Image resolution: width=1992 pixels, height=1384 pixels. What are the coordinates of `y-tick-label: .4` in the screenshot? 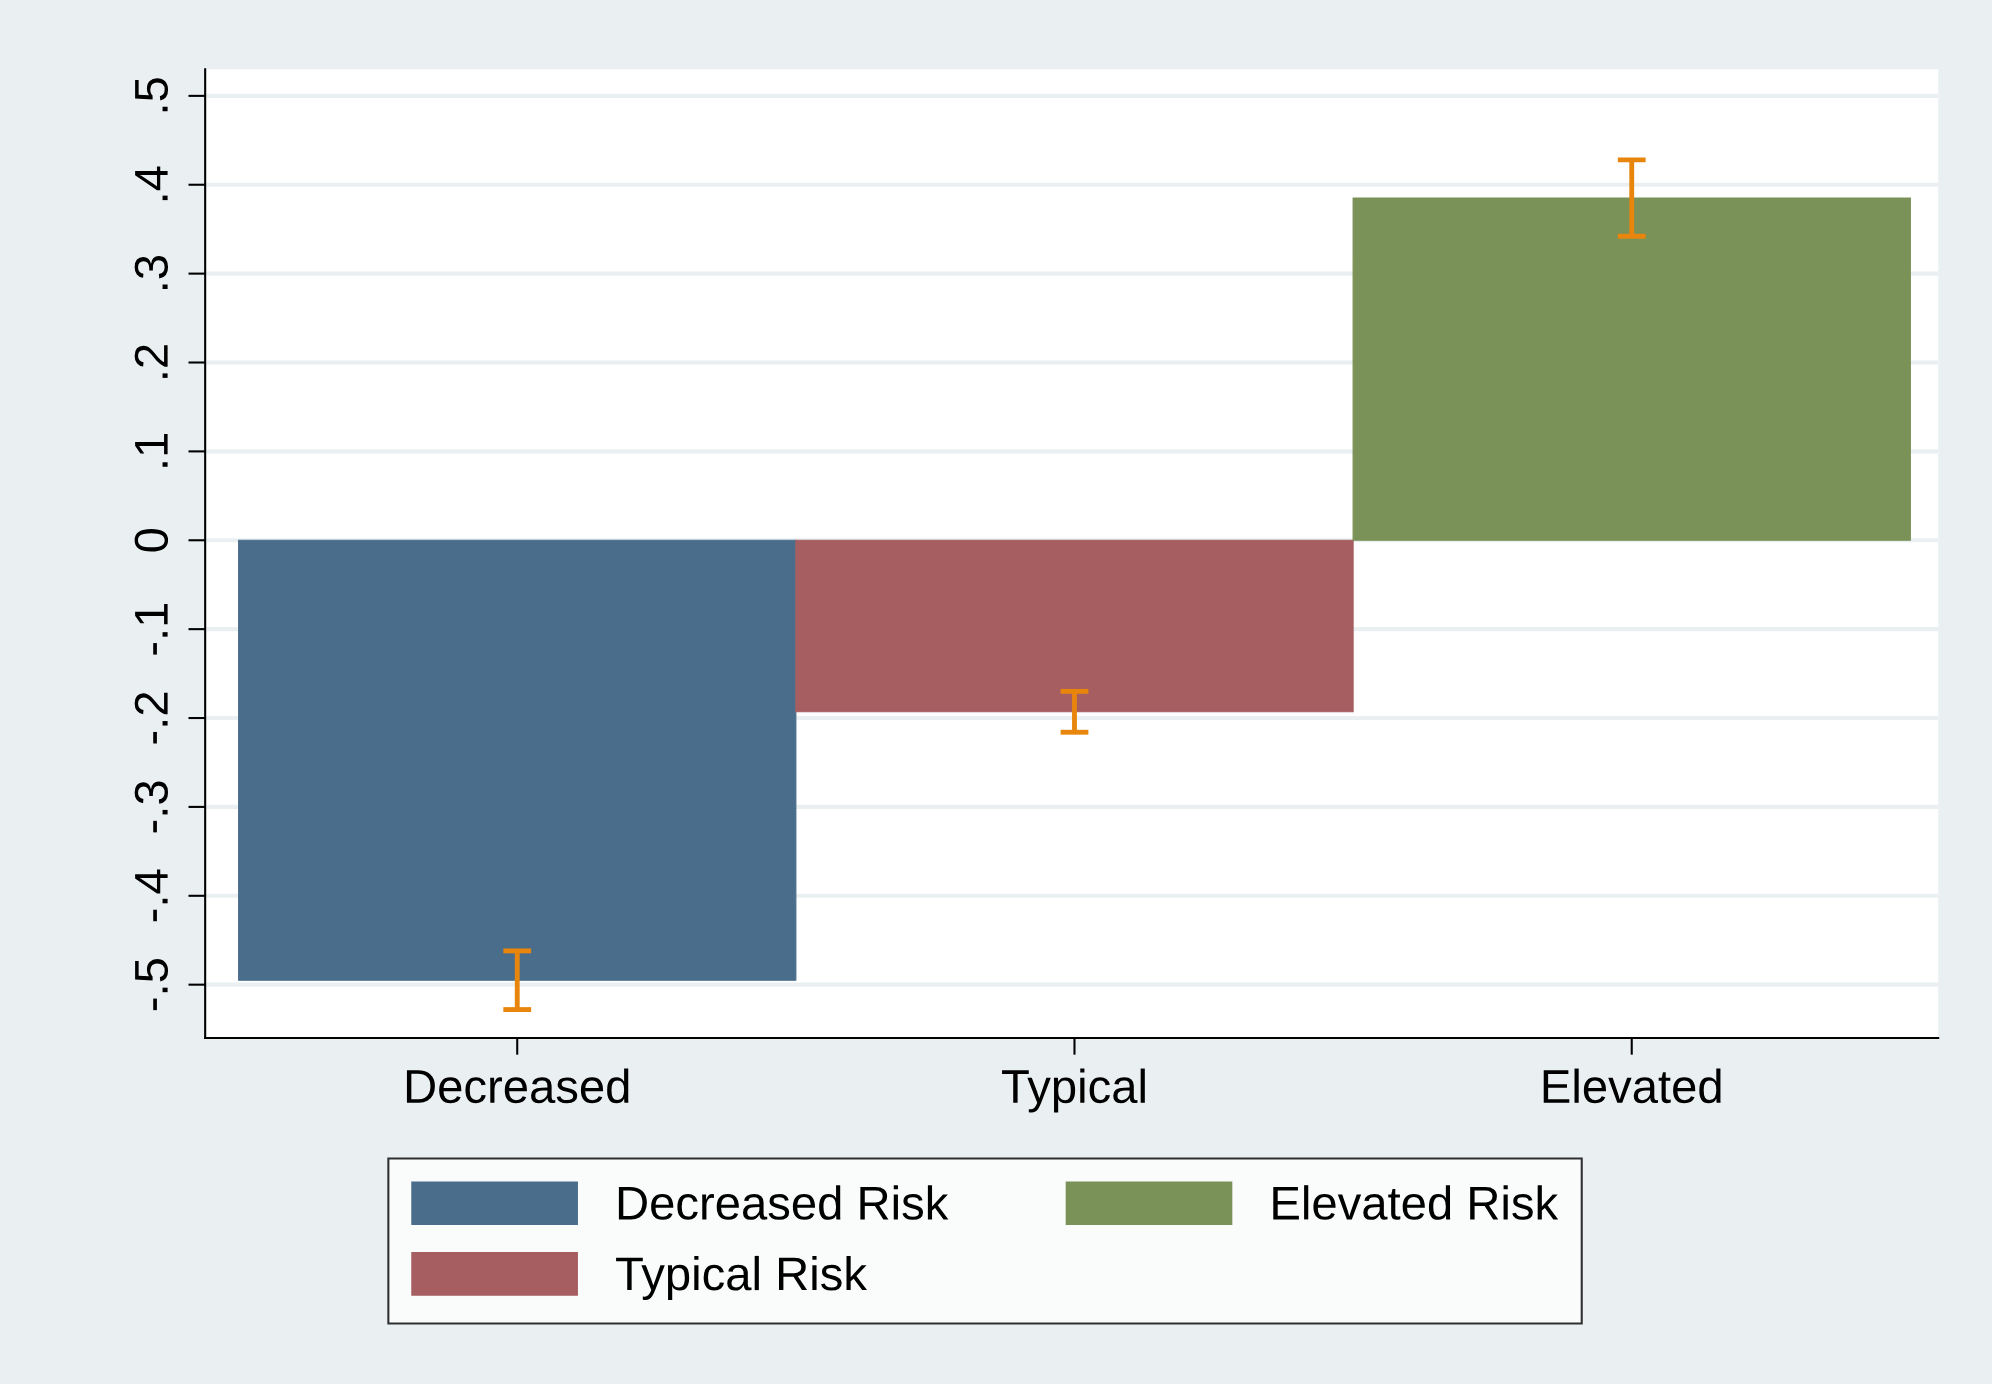 It's located at (151, 183).